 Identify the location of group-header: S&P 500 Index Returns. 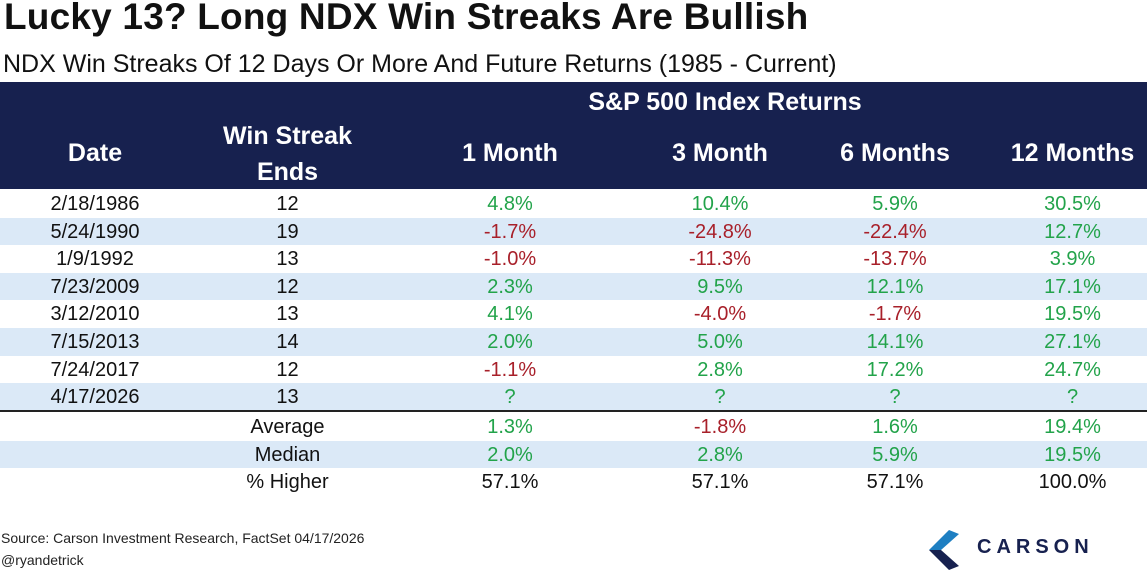
(725, 102).